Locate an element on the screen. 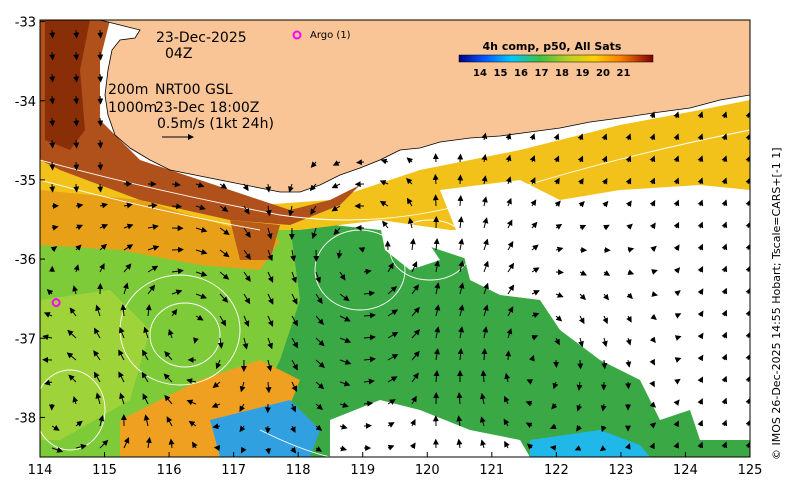 The height and width of the screenshot is (492, 791). x-tick-label: 116 is located at coordinates (169, 470).